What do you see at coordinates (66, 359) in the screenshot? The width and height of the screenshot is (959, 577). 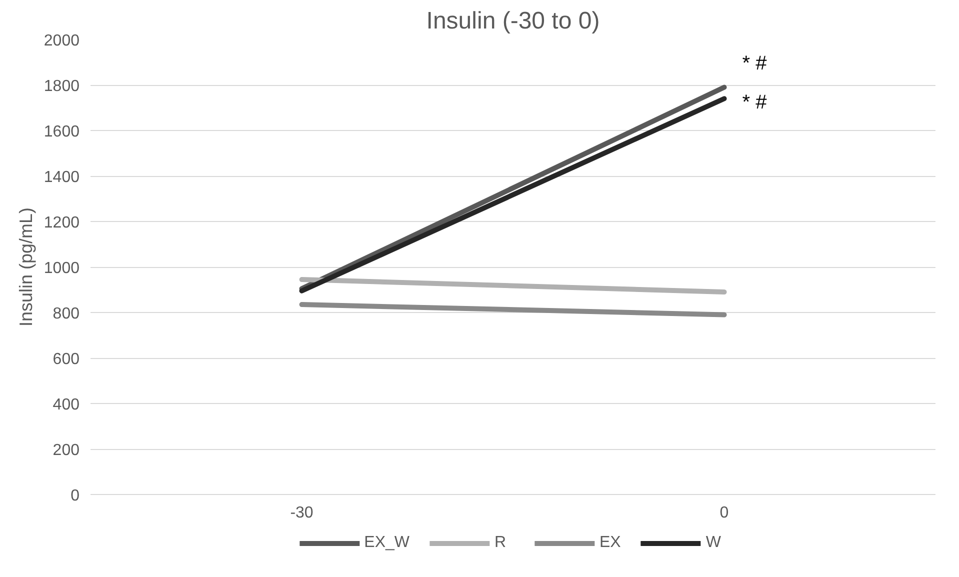 I see `y-tick-label: 600` at bounding box center [66, 359].